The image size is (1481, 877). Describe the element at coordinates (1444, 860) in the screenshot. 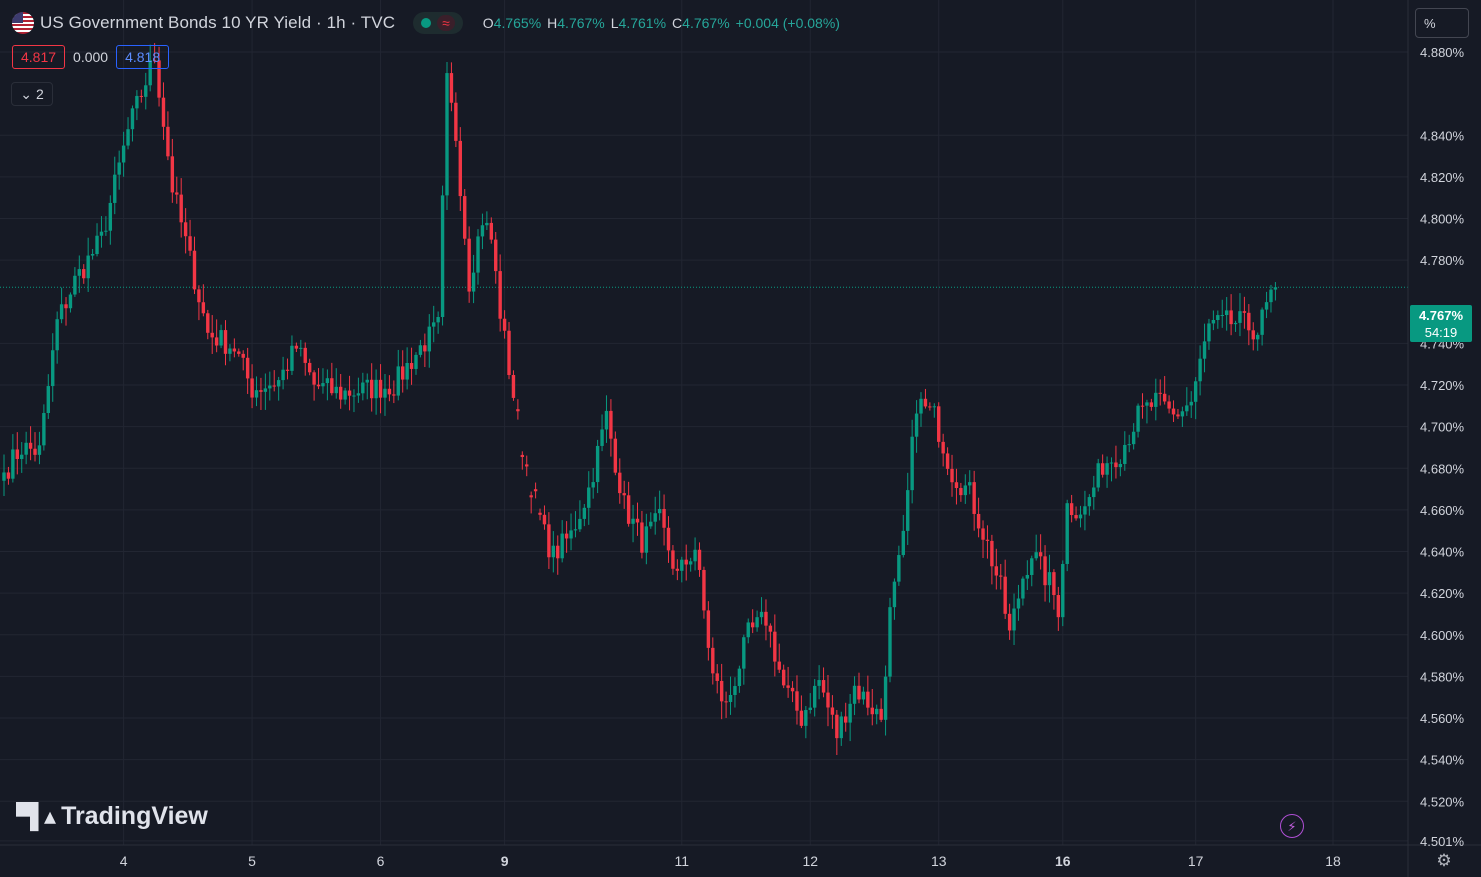

I see `settings-icon: ⚙` at that location.